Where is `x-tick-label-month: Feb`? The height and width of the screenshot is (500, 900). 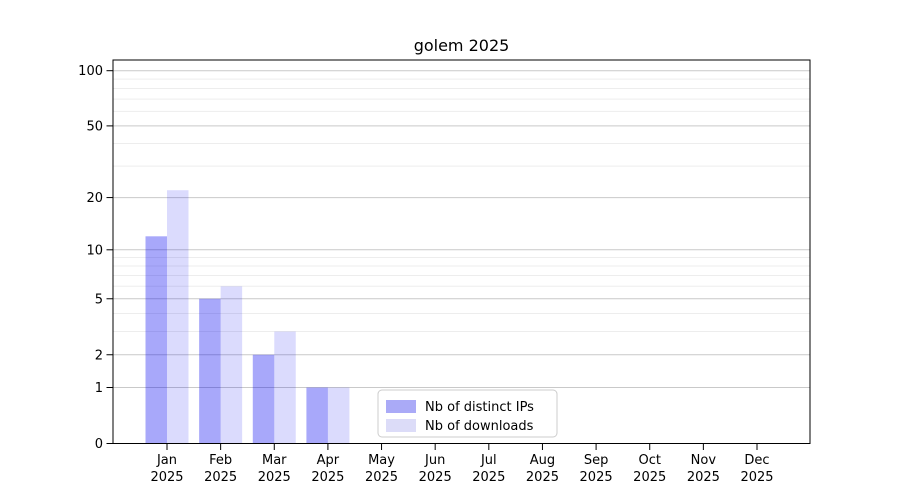 x-tick-label-month: Feb is located at coordinates (220, 460).